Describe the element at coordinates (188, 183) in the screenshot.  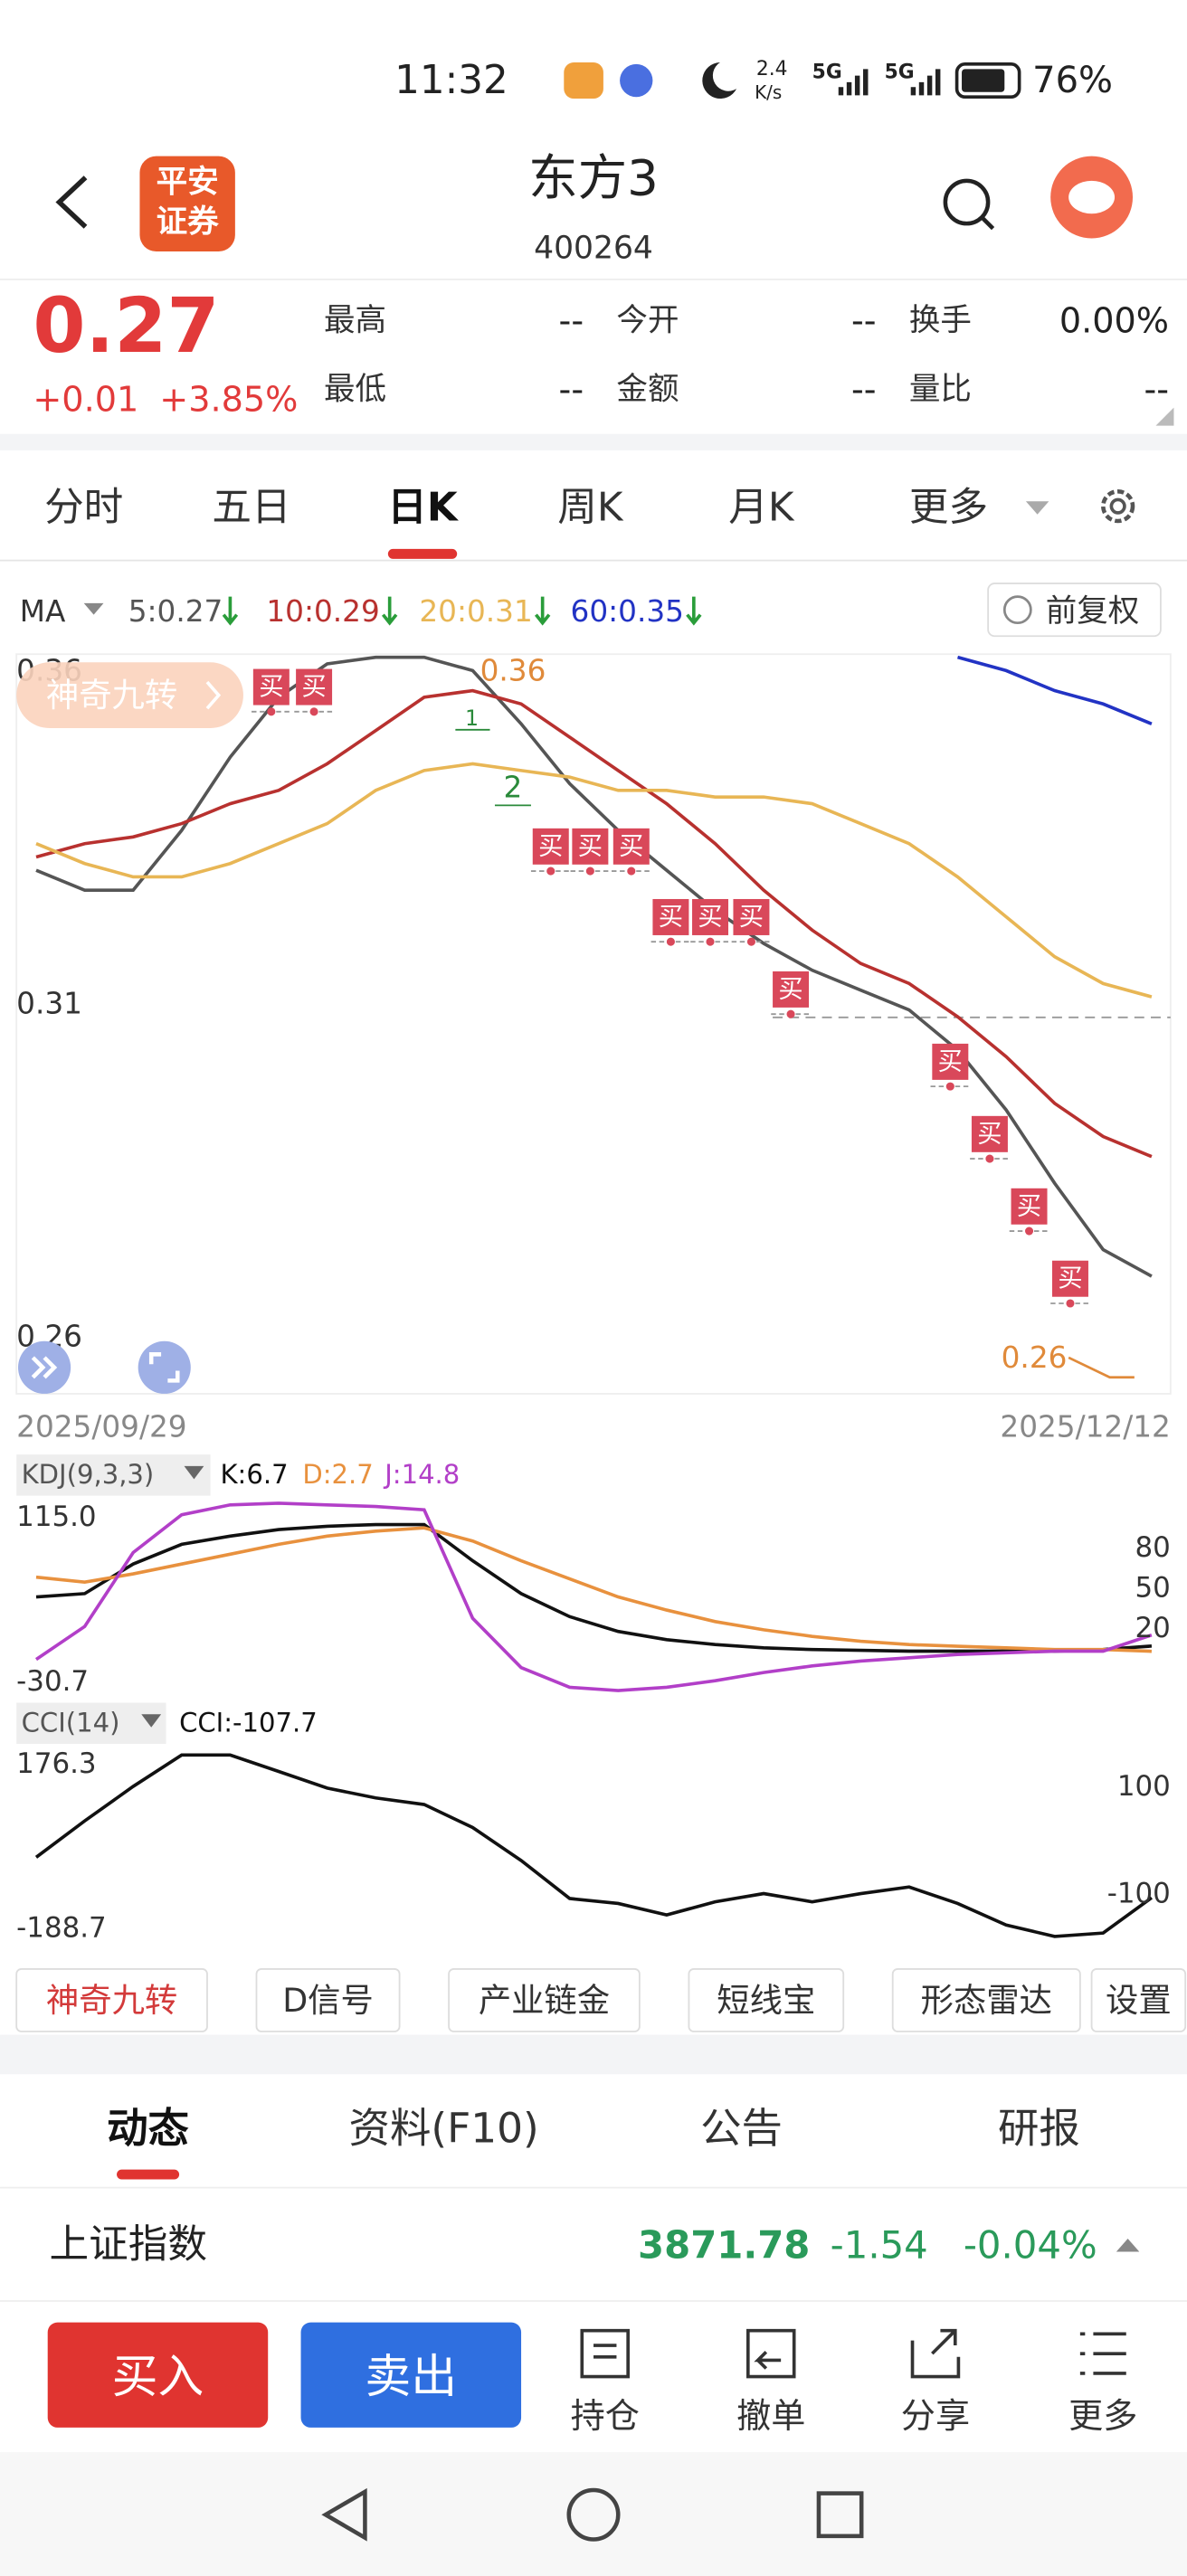
I see `logo-text: 平安` at that location.